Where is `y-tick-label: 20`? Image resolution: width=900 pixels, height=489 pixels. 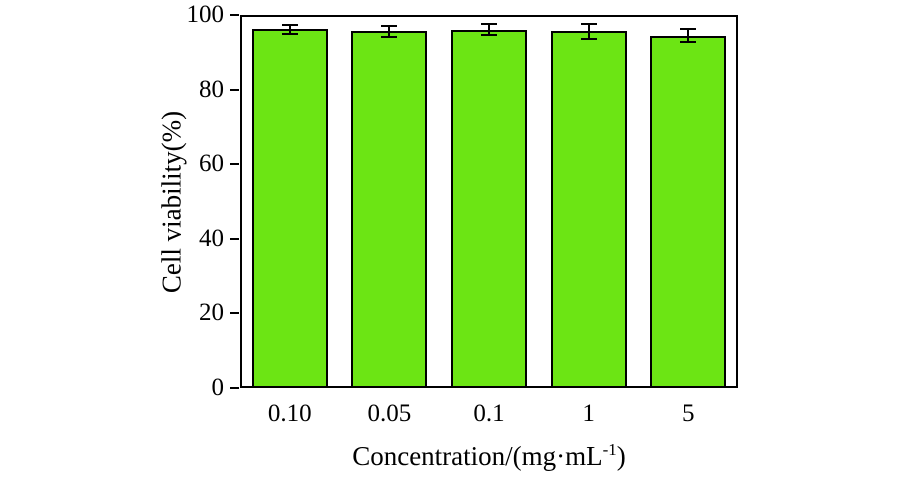
y-tick-label: 20 is located at coordinates (211, 313).